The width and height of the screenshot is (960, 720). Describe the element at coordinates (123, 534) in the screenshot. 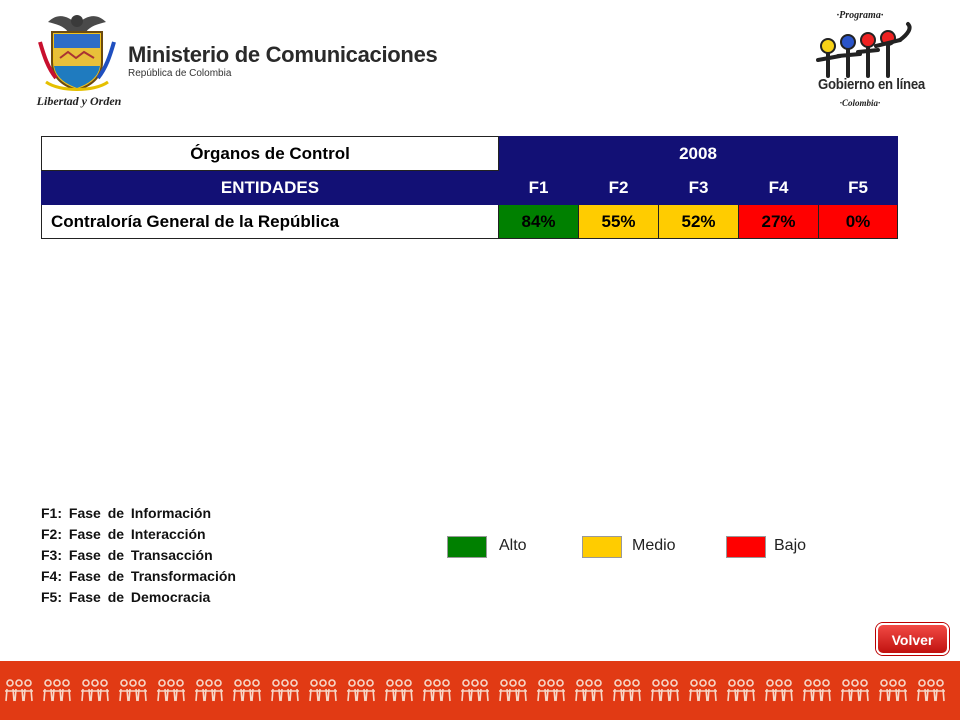

I see `phase-note: F2: Fase de Interacción` at that location.